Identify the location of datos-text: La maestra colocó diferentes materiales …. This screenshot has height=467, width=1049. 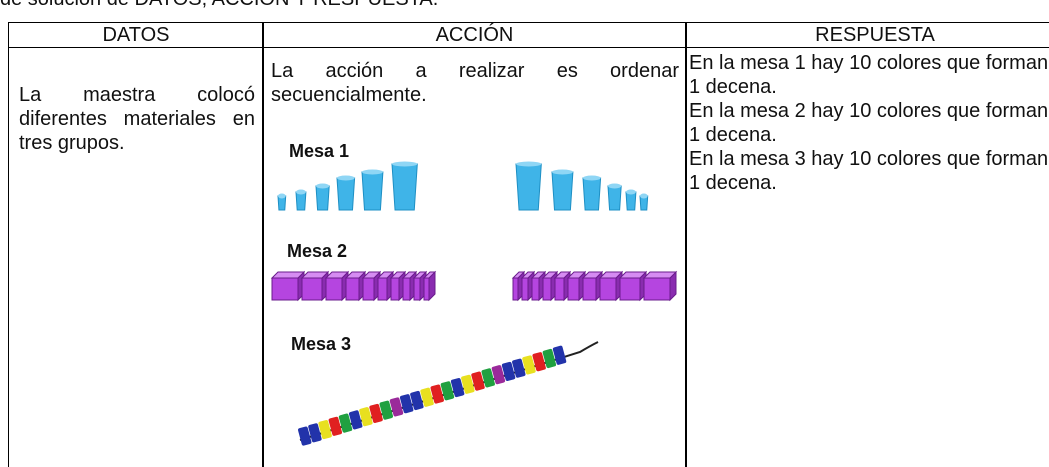
(137, 119).